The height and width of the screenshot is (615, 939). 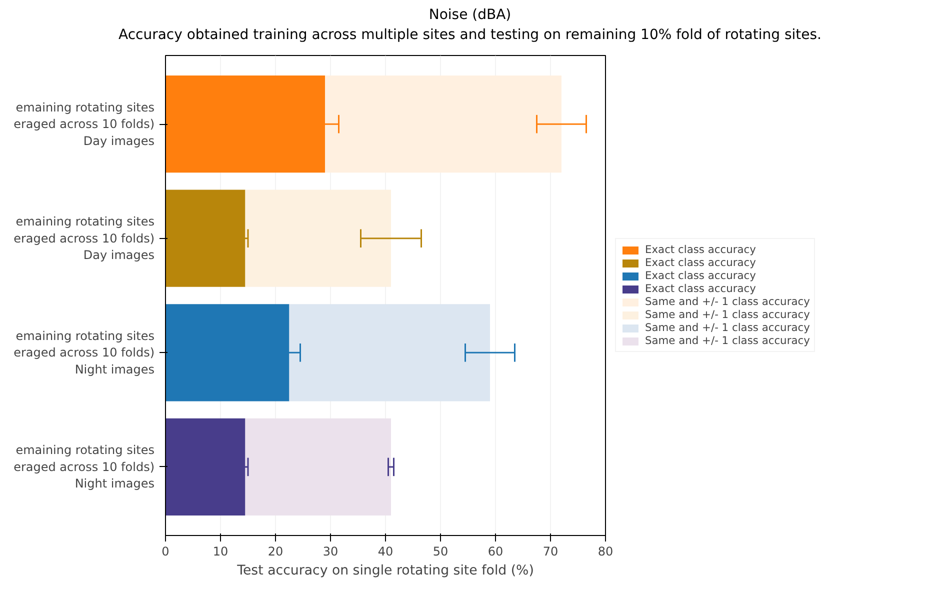 What do you see at coordinates (220, 551) in the screenshot?
I see `x-tick-label: 10` at bounding box center [220, 551].